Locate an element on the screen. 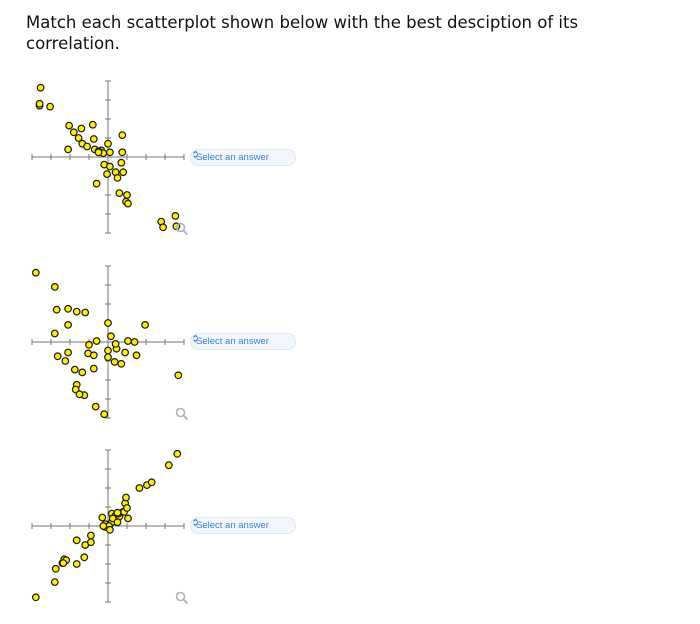  answer-select-2-label: Select an answer is located at coordinates (232, 341).